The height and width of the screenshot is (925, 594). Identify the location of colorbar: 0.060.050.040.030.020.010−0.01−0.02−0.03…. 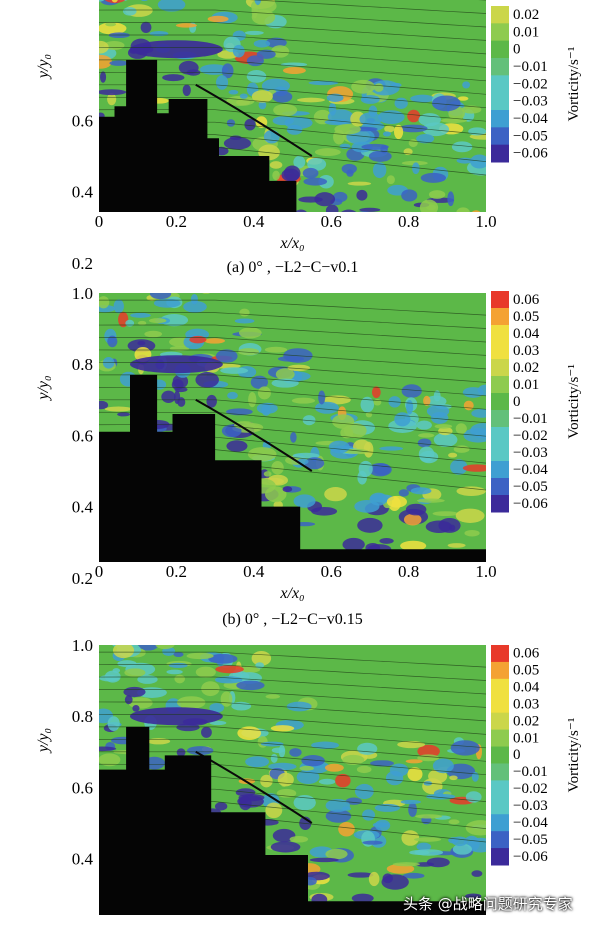
(536, 755).